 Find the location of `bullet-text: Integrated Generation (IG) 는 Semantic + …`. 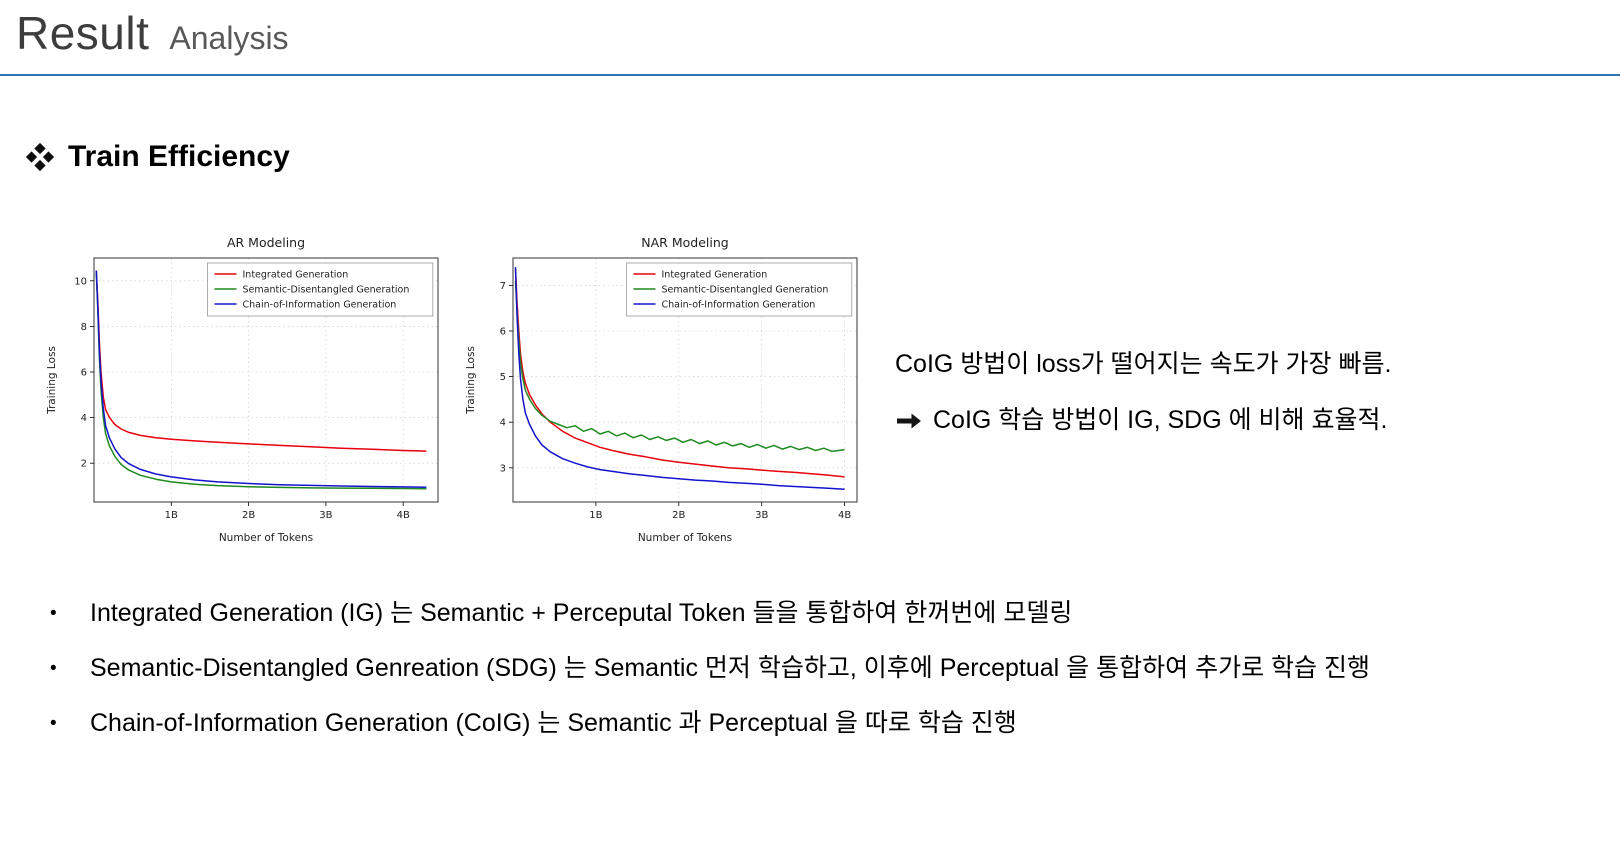

bullet-text: Integrated Generation (IG) 는 Semantic + … is located at coordinates (581, 613).